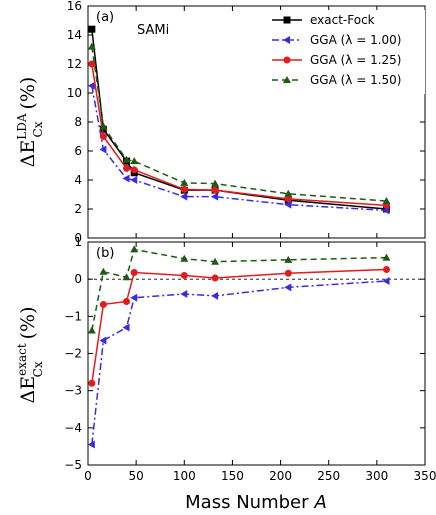  I want to click on legend-frame, so click(344, 52).